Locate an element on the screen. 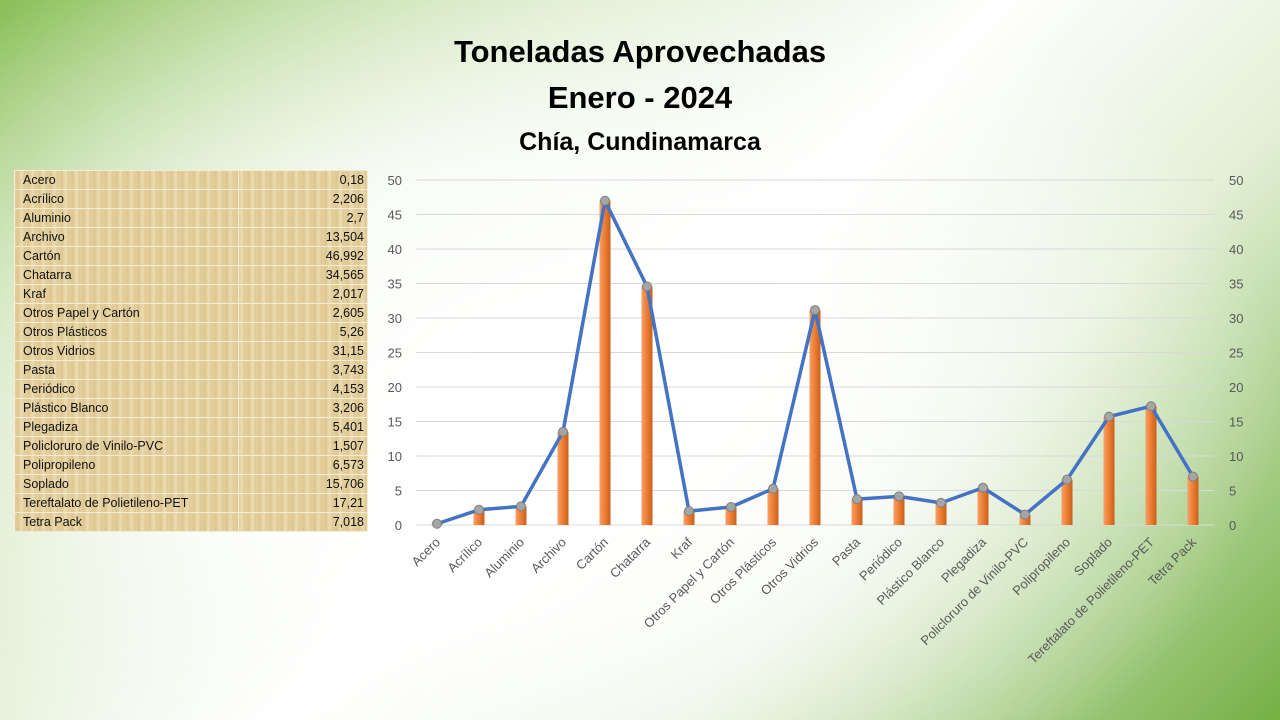 The height and width of the screenshot is (720, 1280). x-tick-label: Kraf is located at coordinates (682, 548).